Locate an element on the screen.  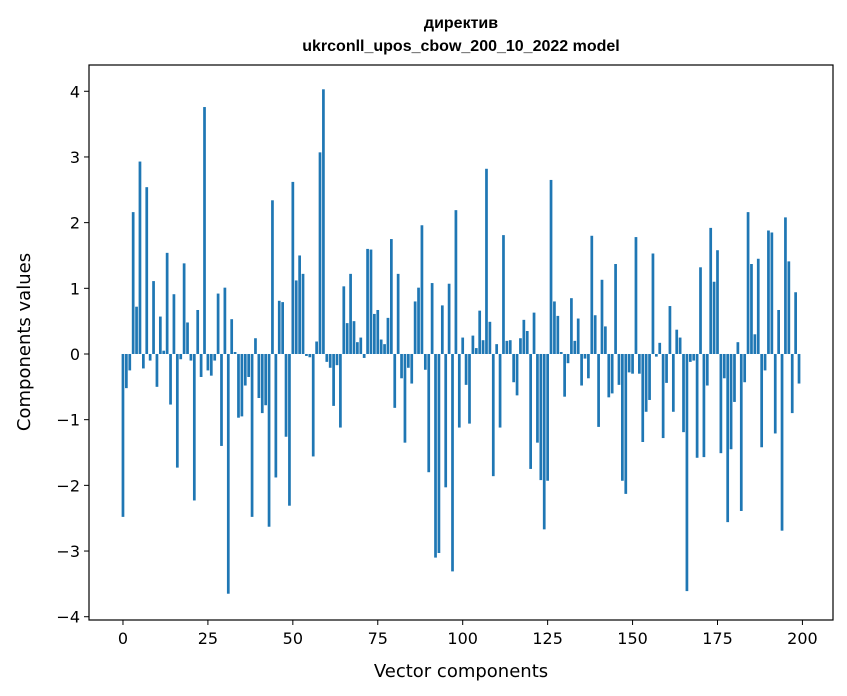
y-tick-label: −3 is located at coordinates (68, 551).